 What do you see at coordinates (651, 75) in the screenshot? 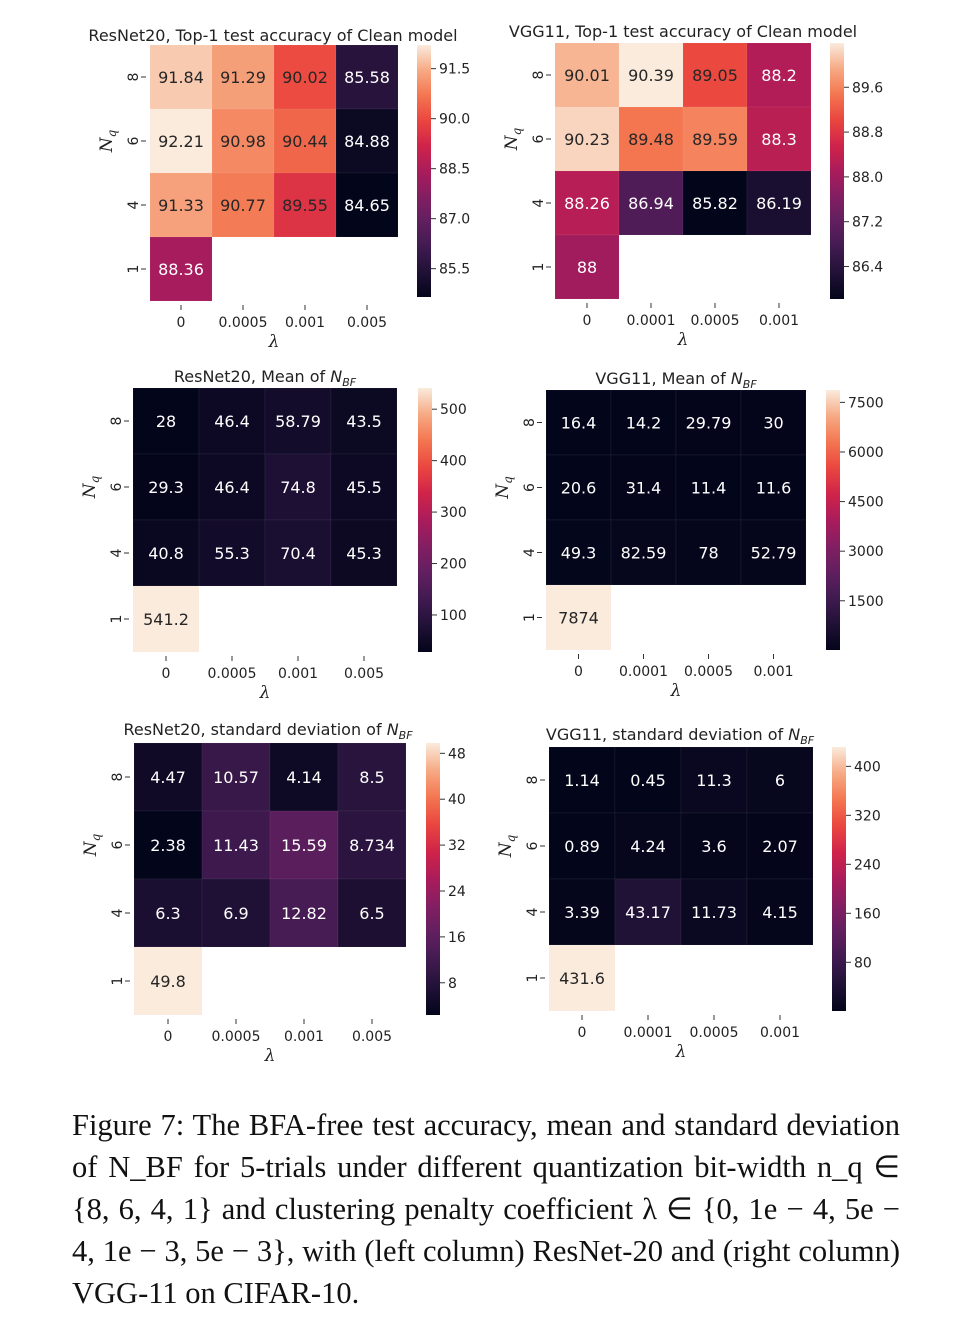
I see `cell-value-label: 90.39` at bounding box center [651, 75].